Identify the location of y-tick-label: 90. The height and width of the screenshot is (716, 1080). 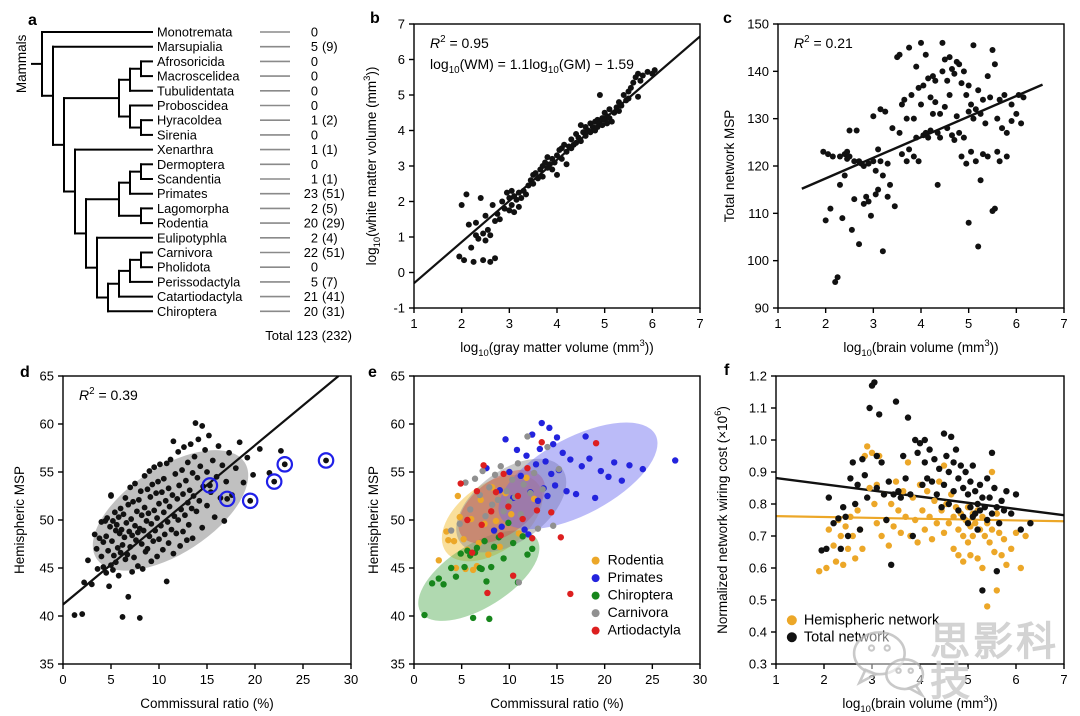
(762, 308).